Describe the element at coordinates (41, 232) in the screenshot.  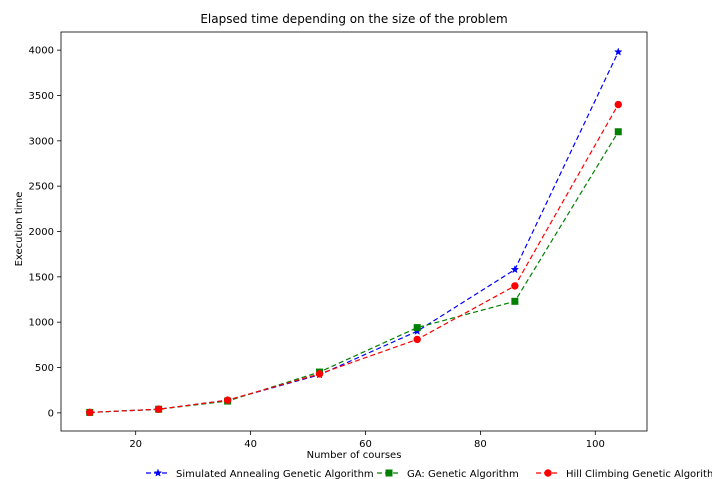
I see `y-tick-label: 2000` at that location.